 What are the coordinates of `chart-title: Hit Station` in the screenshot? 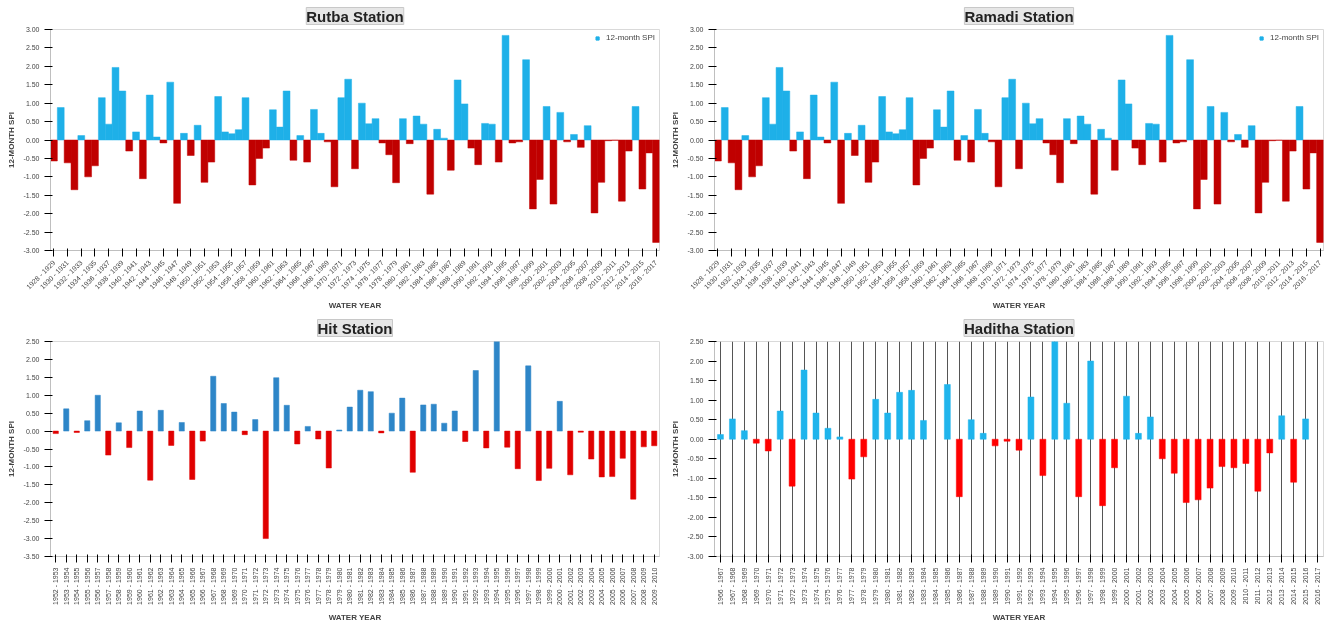 It's located at (355, 328).